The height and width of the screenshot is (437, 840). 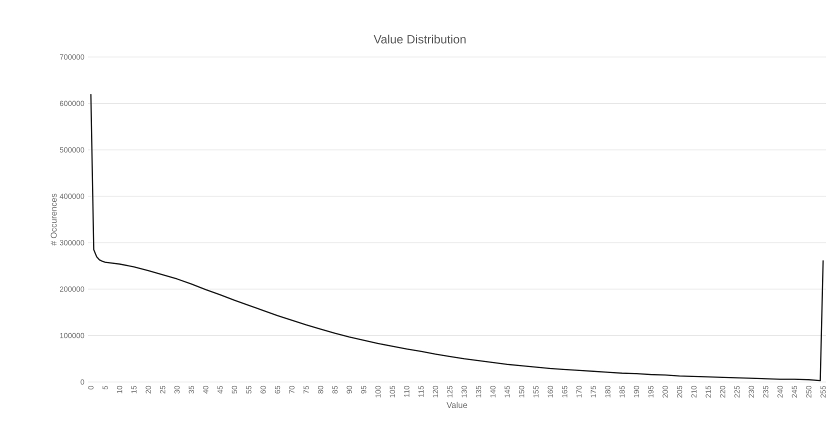 I want to click on chart-title: Value Distribution, so click(x=420, y=39).